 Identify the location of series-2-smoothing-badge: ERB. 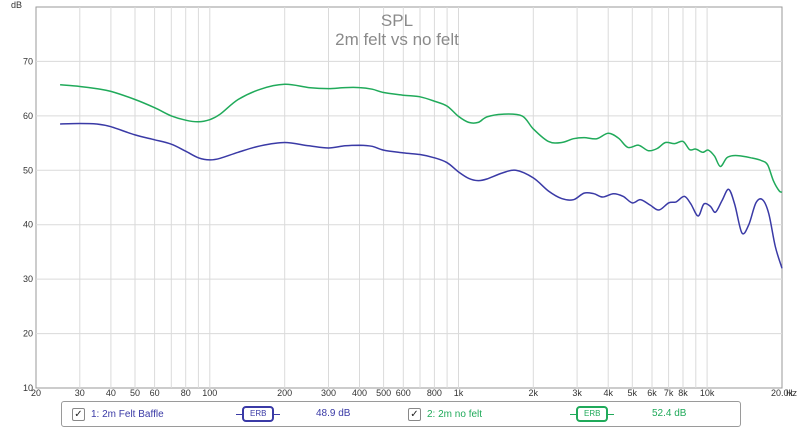
(592, 414).